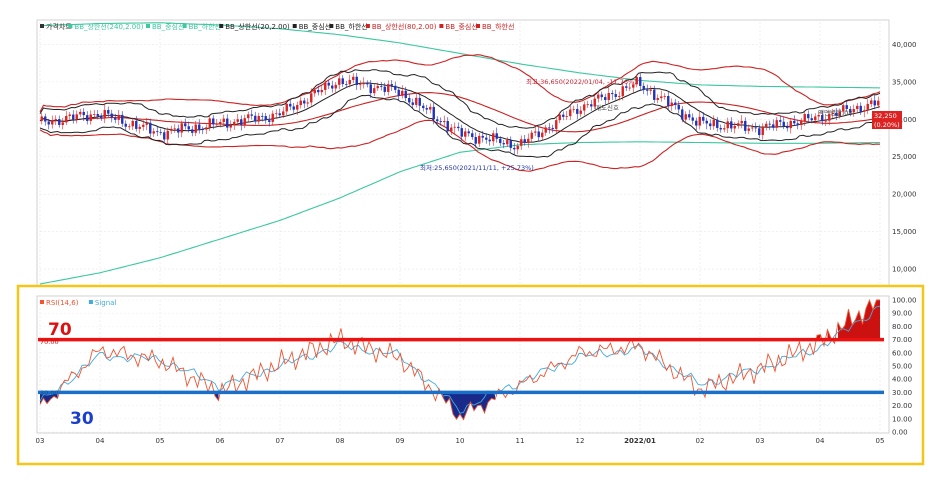 This screenshot has width=936, height=486. What do you see at coordinates (902, 419) in the screenshot?
I see `rsi-y-tick: 10.00` at bounding box center [902, 419].